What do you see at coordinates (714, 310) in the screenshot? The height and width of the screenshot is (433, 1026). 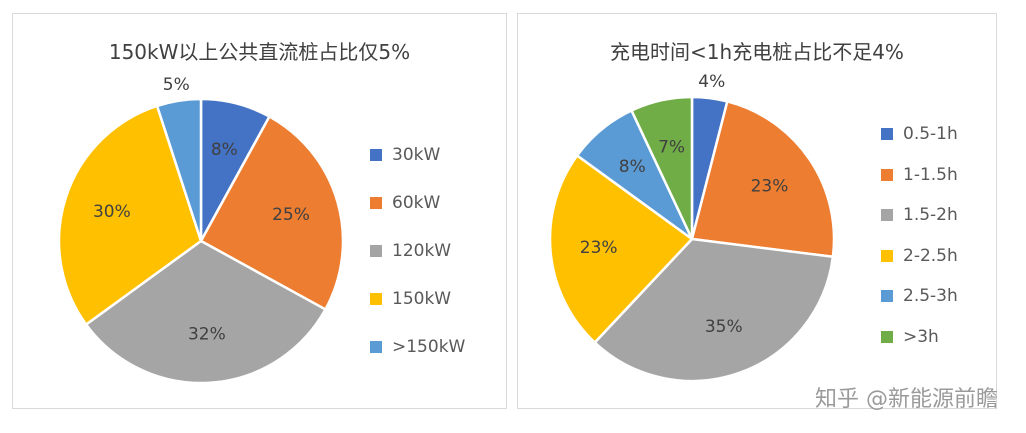 I see `pie-slice-1-5-2h` at bounding box center [714, 310].